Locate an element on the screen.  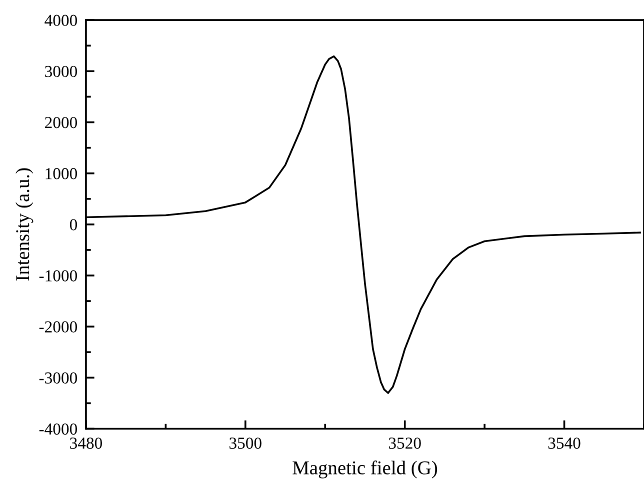
x-axis-title: Magnetic field (G) is located at coordinates (365, 469).